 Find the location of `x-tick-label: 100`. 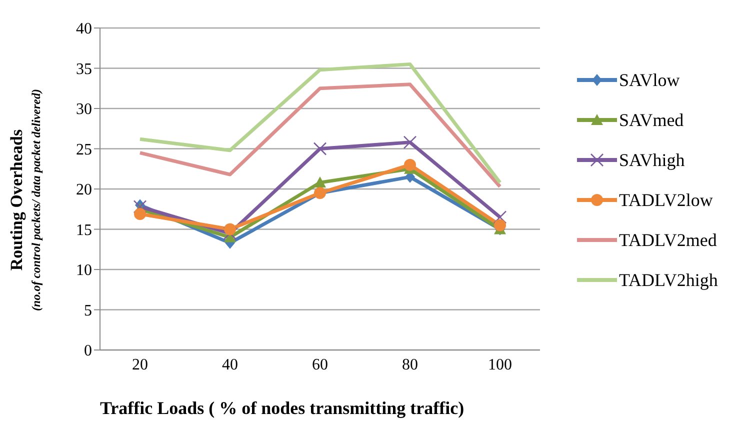

x-tick-label: 100 is located at coordinates (500, 365).